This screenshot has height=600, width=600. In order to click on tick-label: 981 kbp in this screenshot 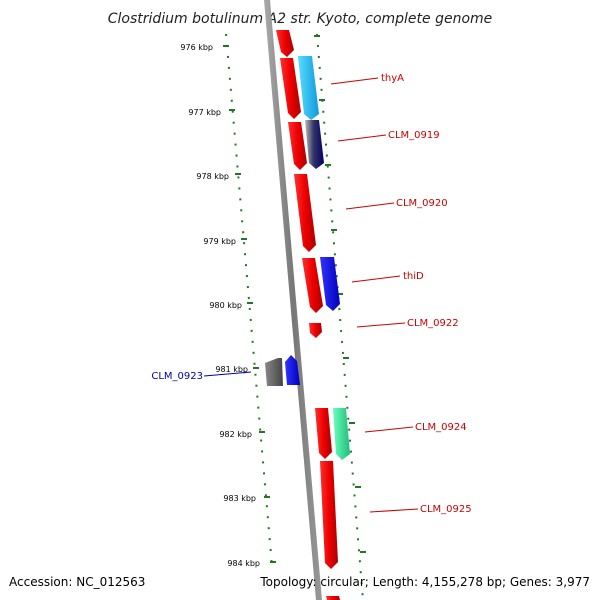, I will do `click(231, 369)`.